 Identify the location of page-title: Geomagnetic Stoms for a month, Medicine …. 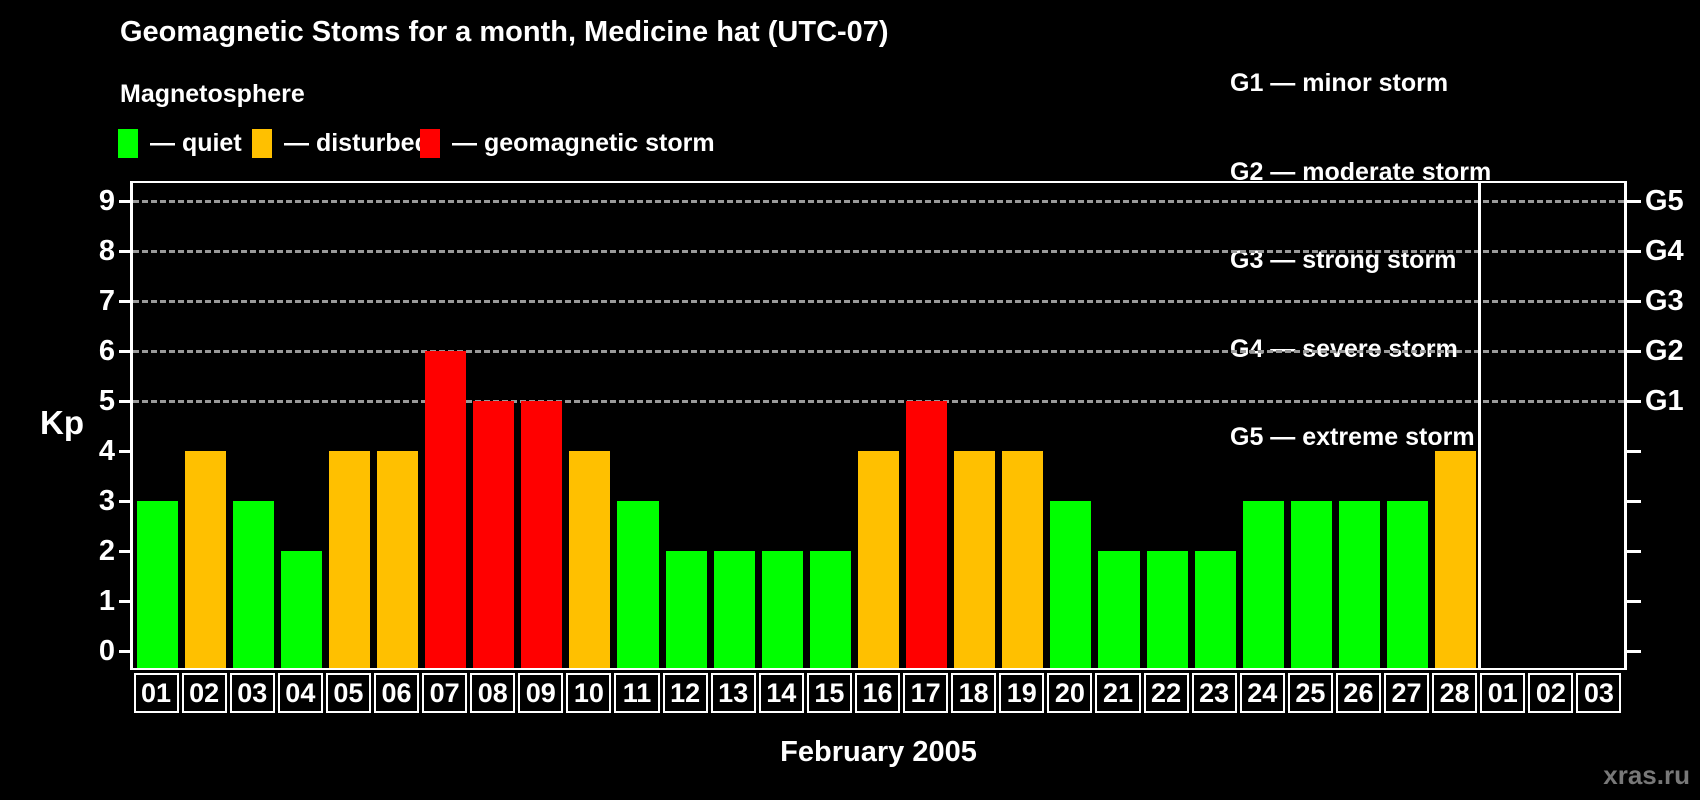
(504, 32).